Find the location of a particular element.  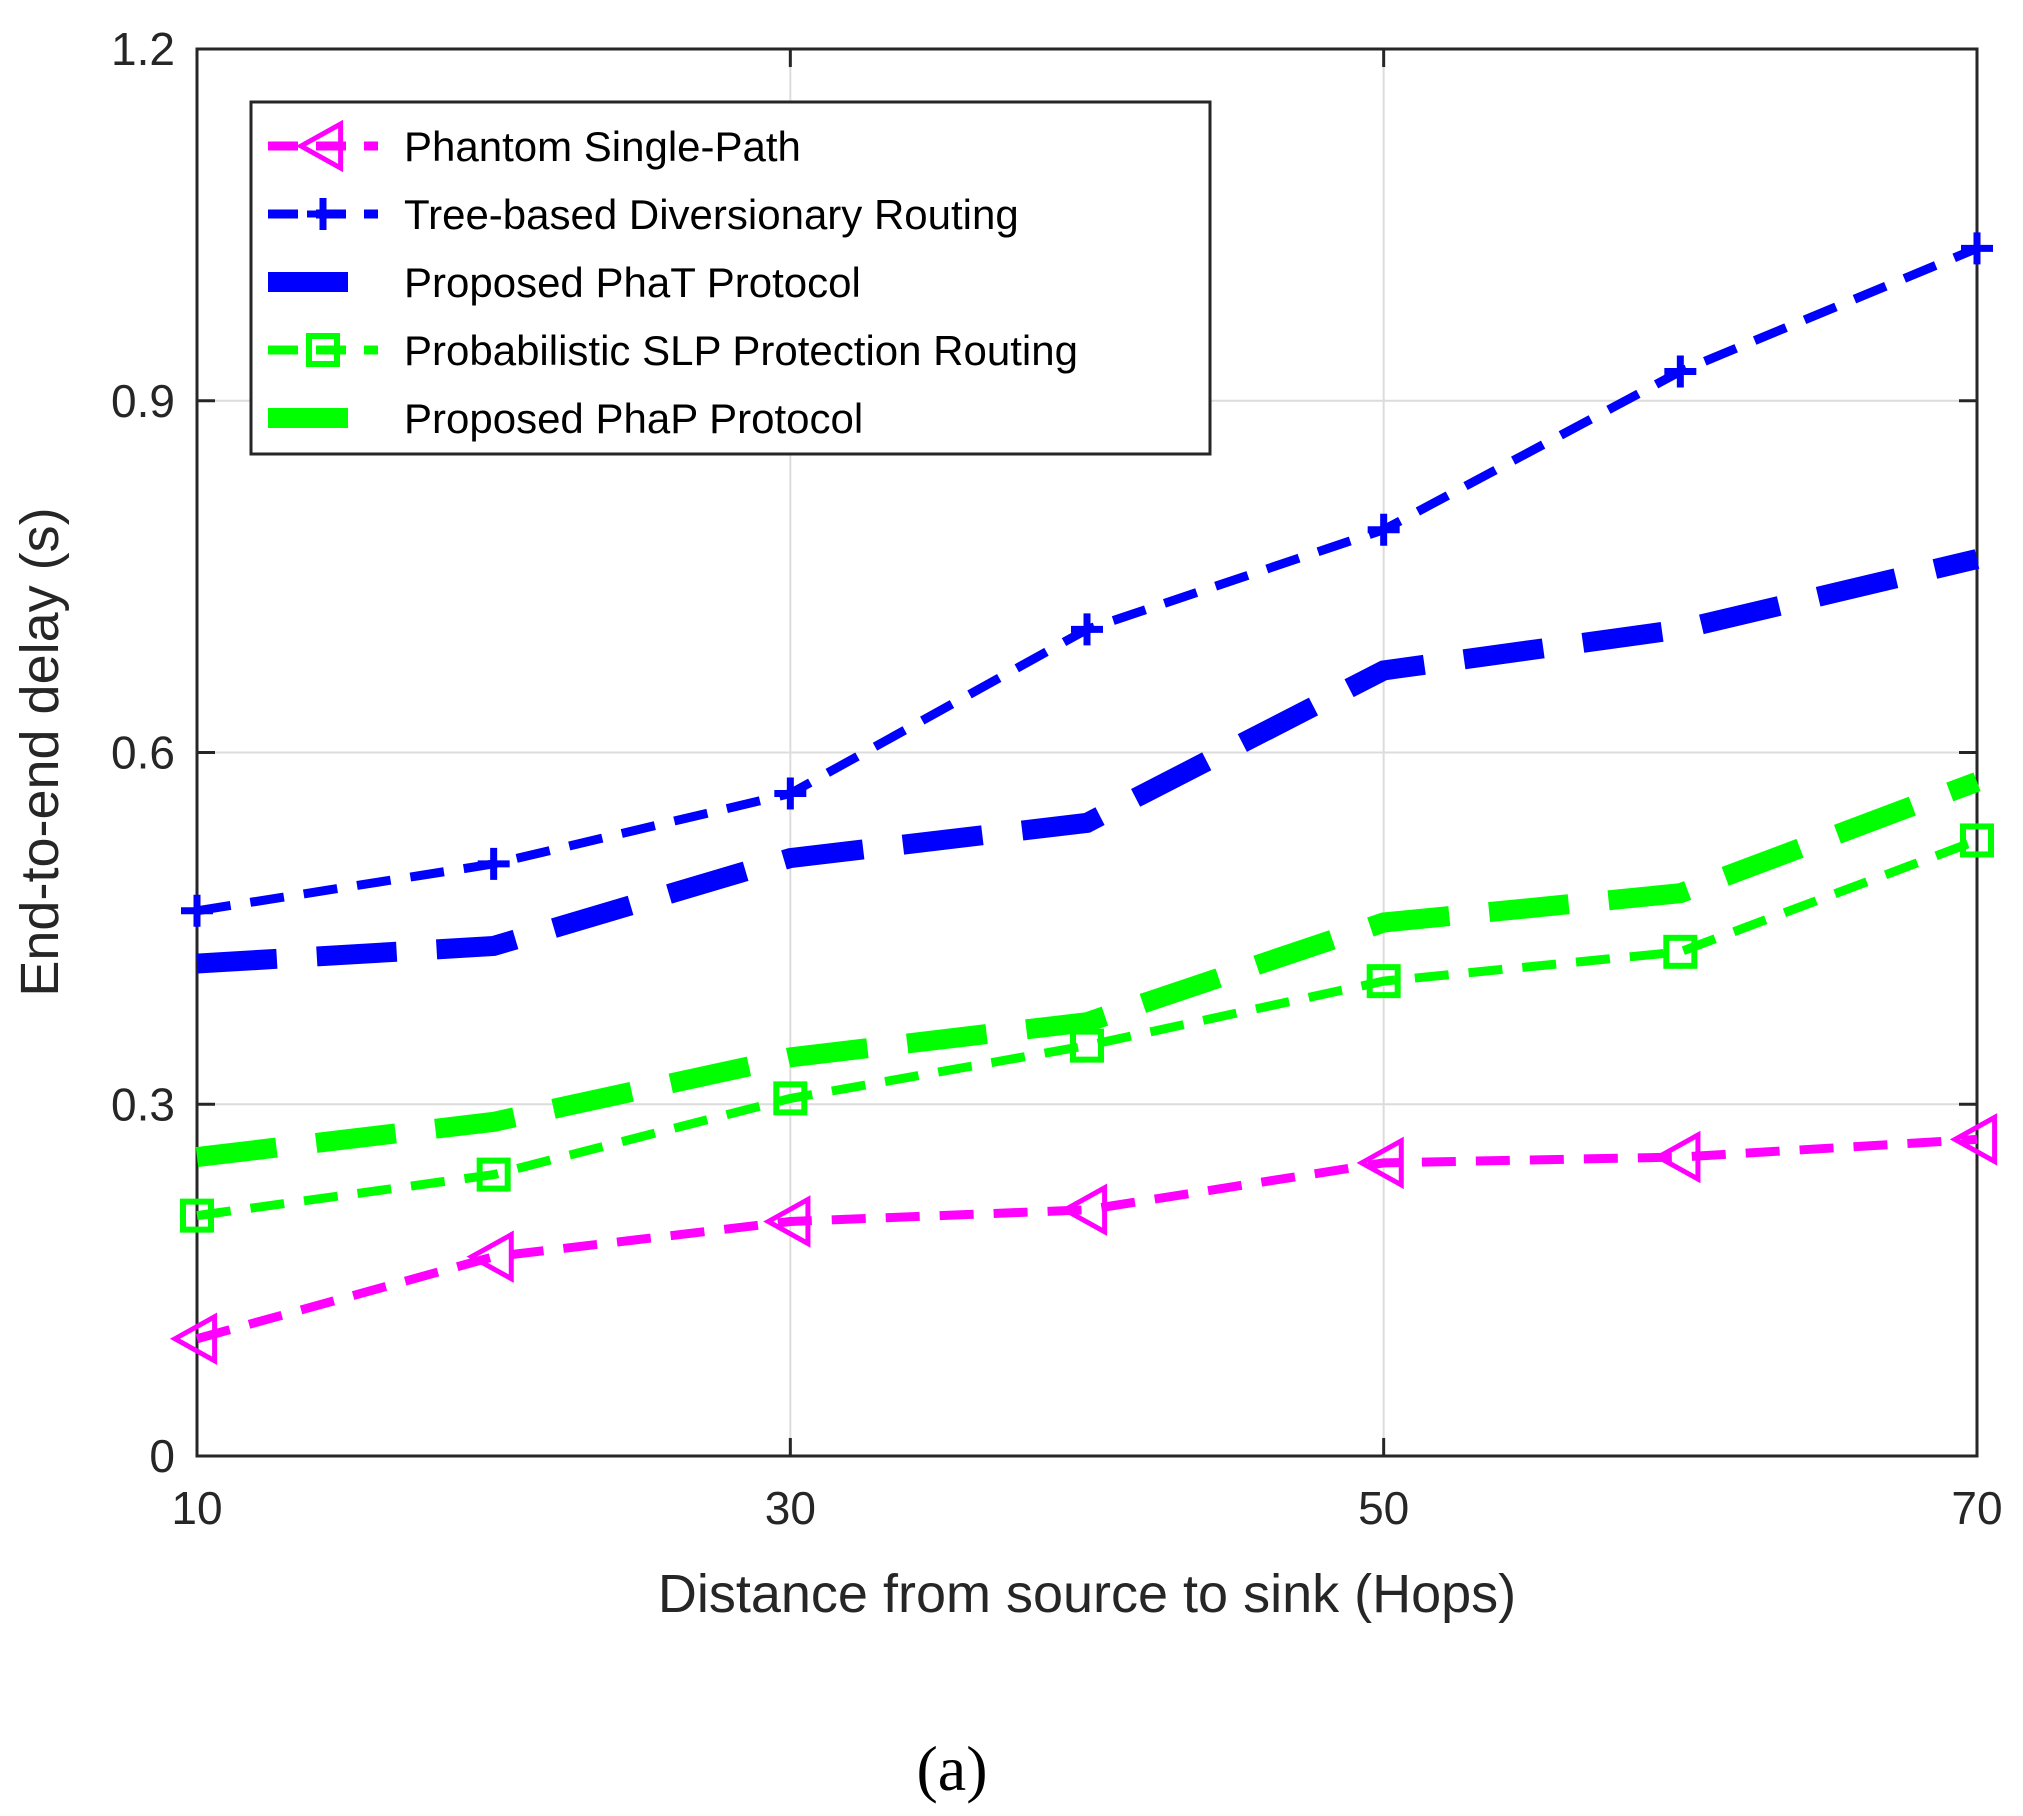

y-tick-label: 0.6 is located at coordinates (143, 753).